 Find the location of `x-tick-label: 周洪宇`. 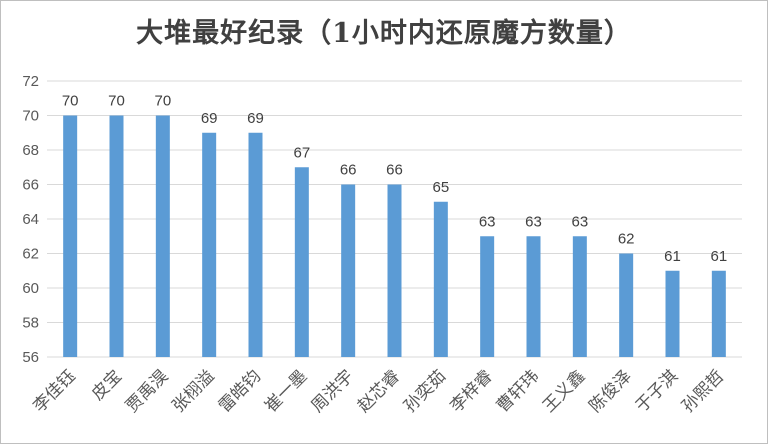

x-tick-label: 周洪宇 is located at coordinates (332, 391).